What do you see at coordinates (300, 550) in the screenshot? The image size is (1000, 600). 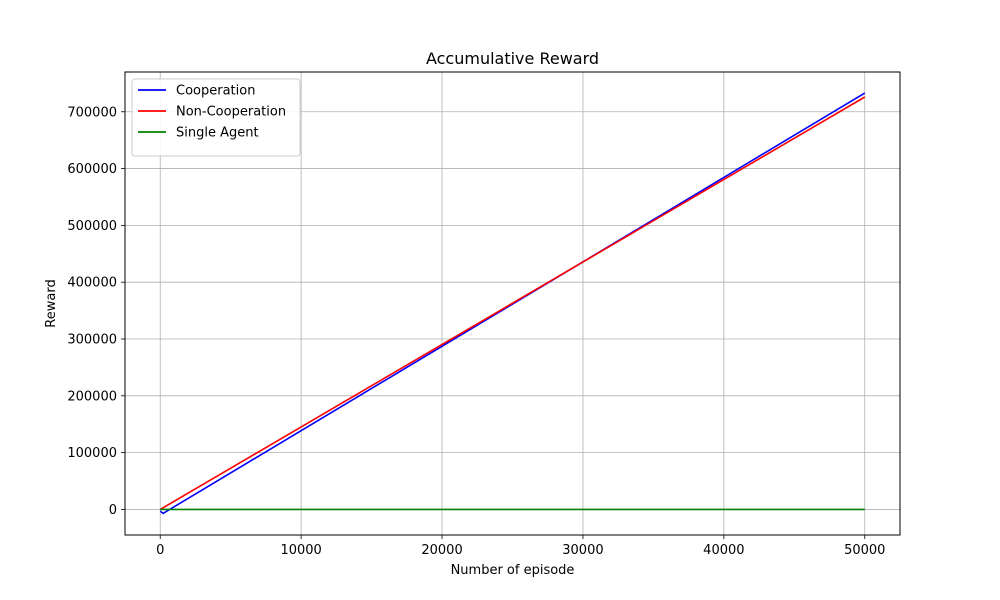 I see `x-tick-label: 10000` at bounding box center [300, 550].